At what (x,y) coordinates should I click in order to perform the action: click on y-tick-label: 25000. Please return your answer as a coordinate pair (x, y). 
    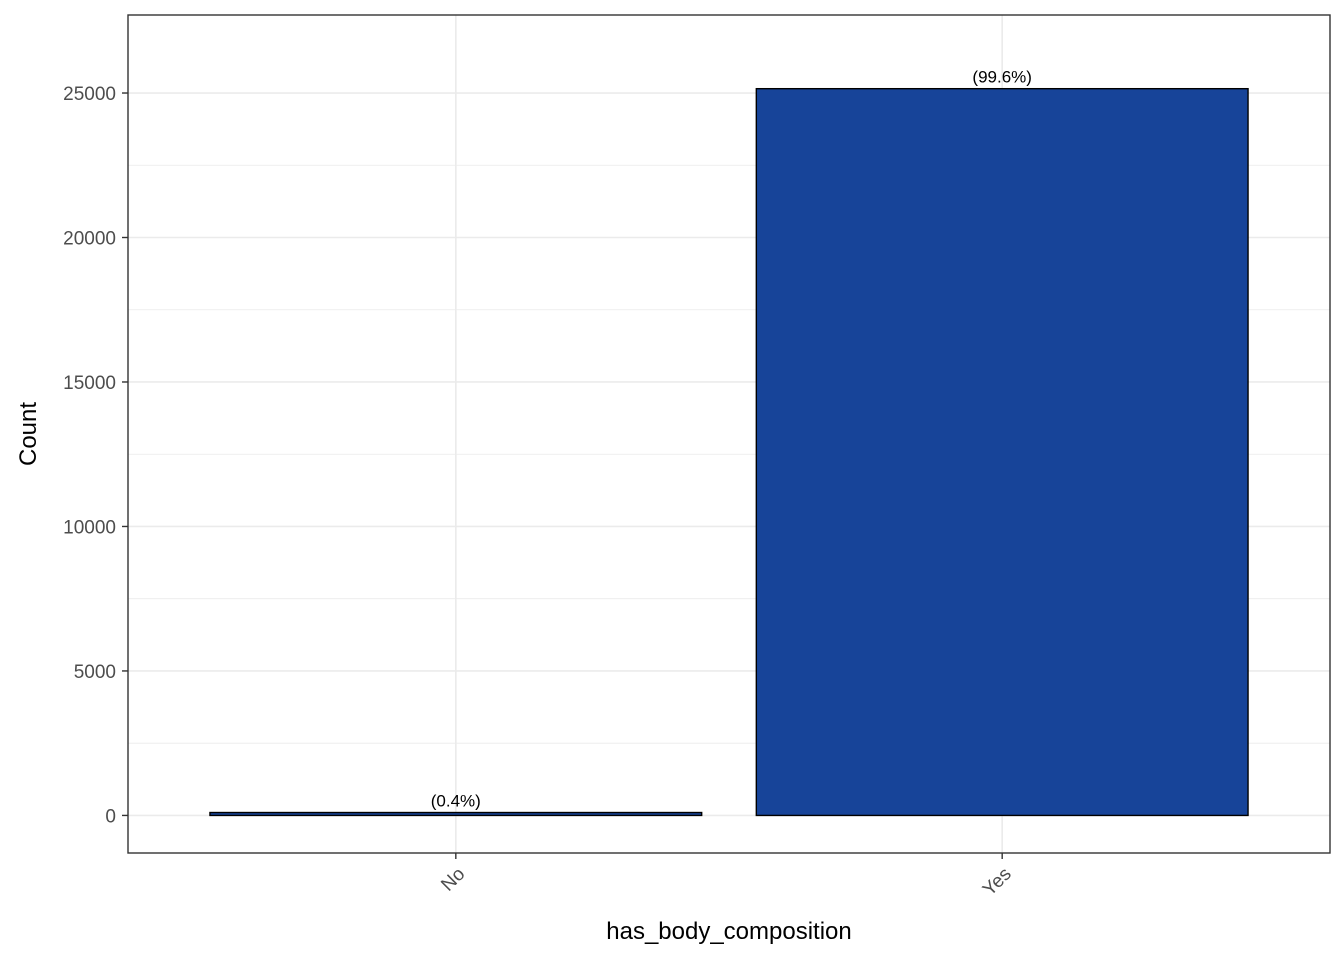
    Looking at the image, I should click on (89, 94).